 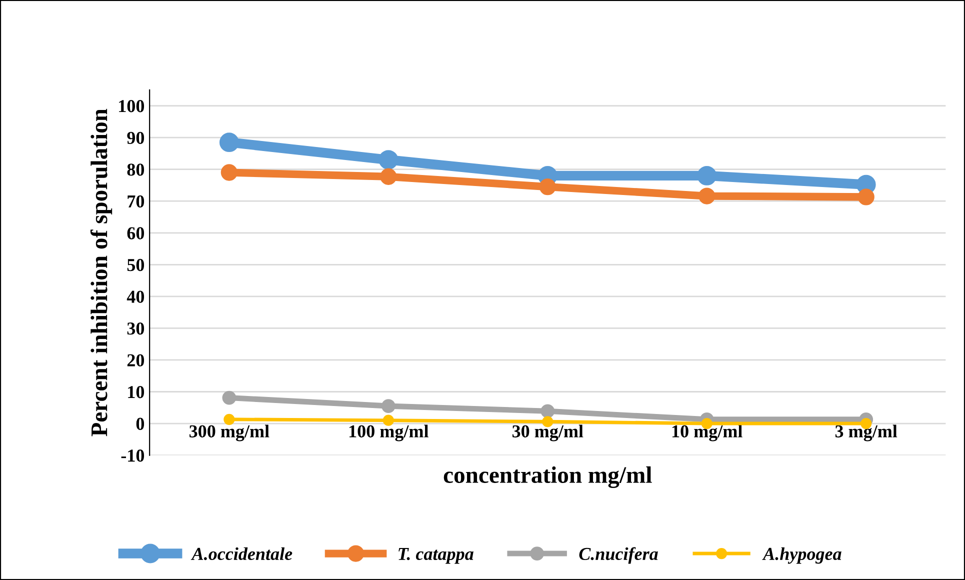 What do you see at coordinates (136, 392) in the screenshot?
I see `y-tick-label: 10` at bounding box center [136, 392].